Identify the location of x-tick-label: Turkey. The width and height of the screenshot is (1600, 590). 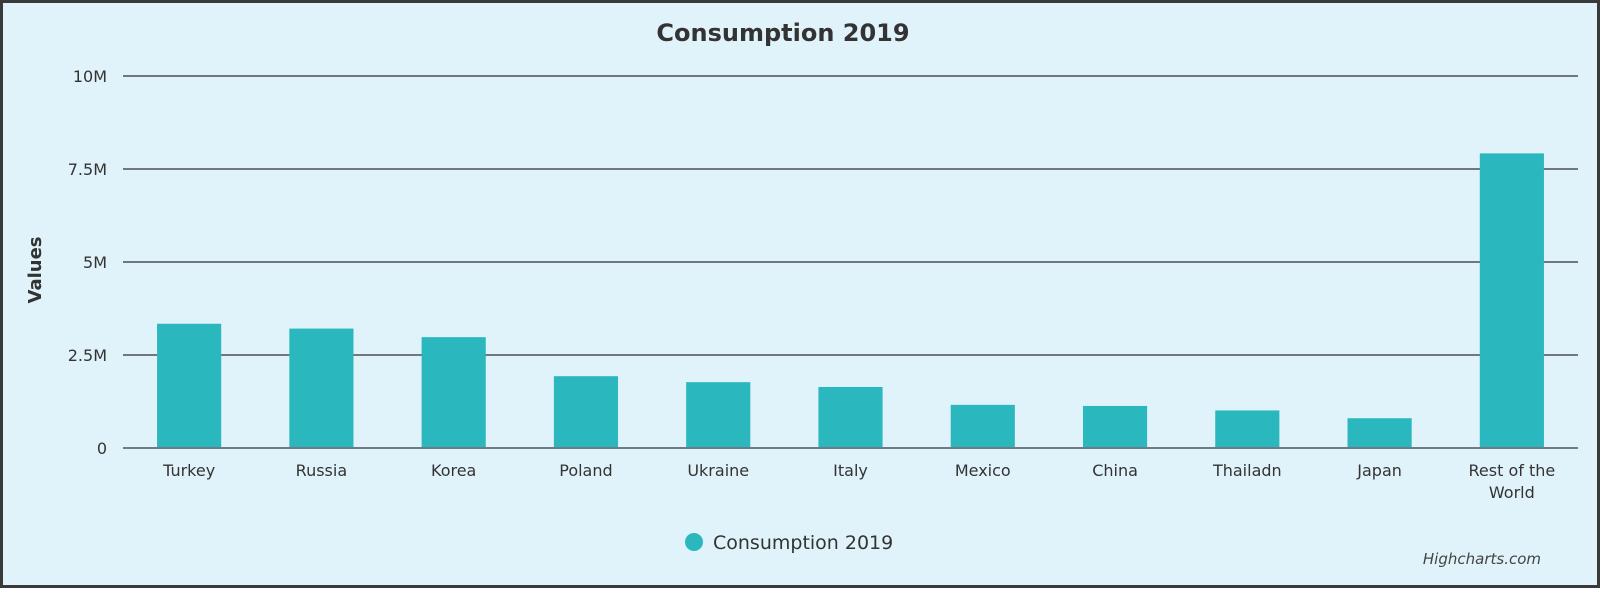
(188, 470).